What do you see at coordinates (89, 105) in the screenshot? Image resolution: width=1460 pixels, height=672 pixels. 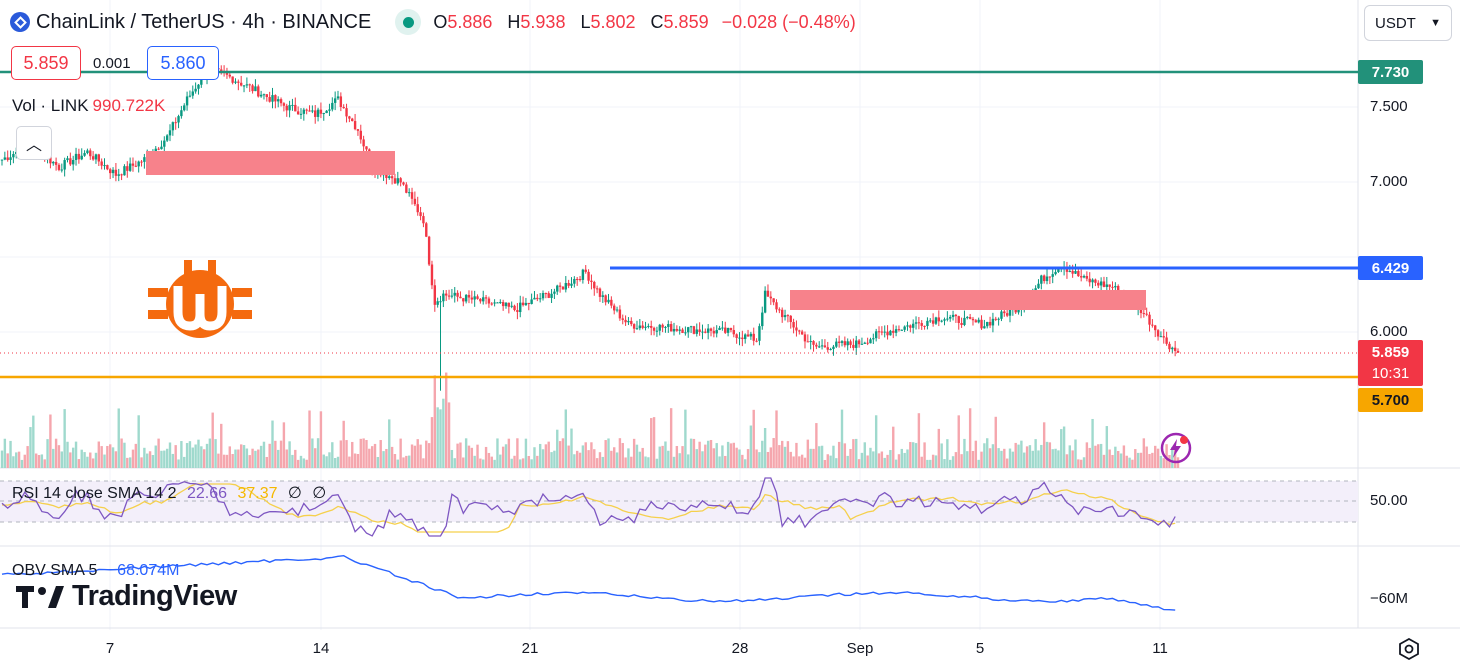 I see `volume-legend: Vol · LINK 990.722K` at bounding box center [89, 105].